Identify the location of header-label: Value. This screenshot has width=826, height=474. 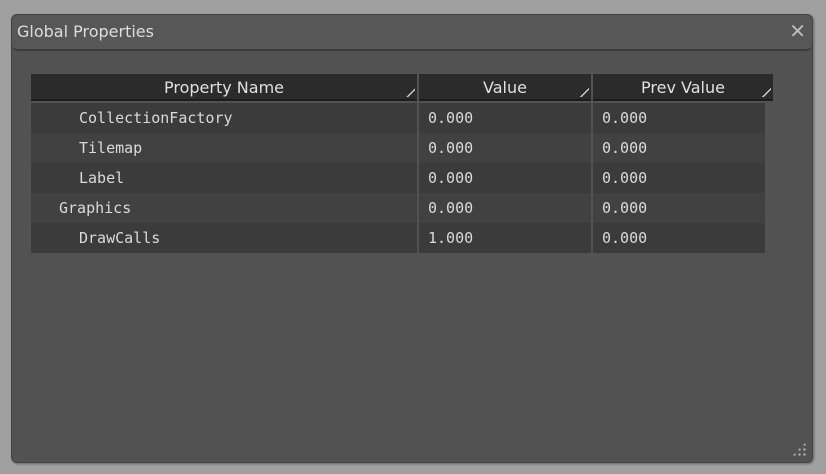
(505, 87).